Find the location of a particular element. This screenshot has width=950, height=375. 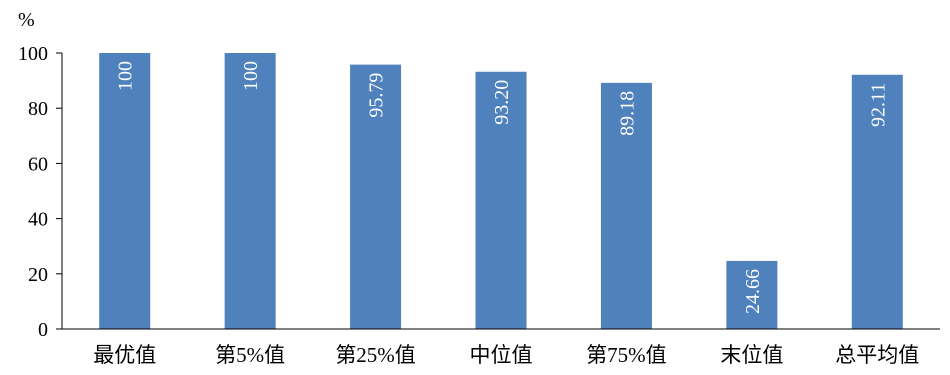

x-category-label: 第75%值 is located at coordinates (626, 355).